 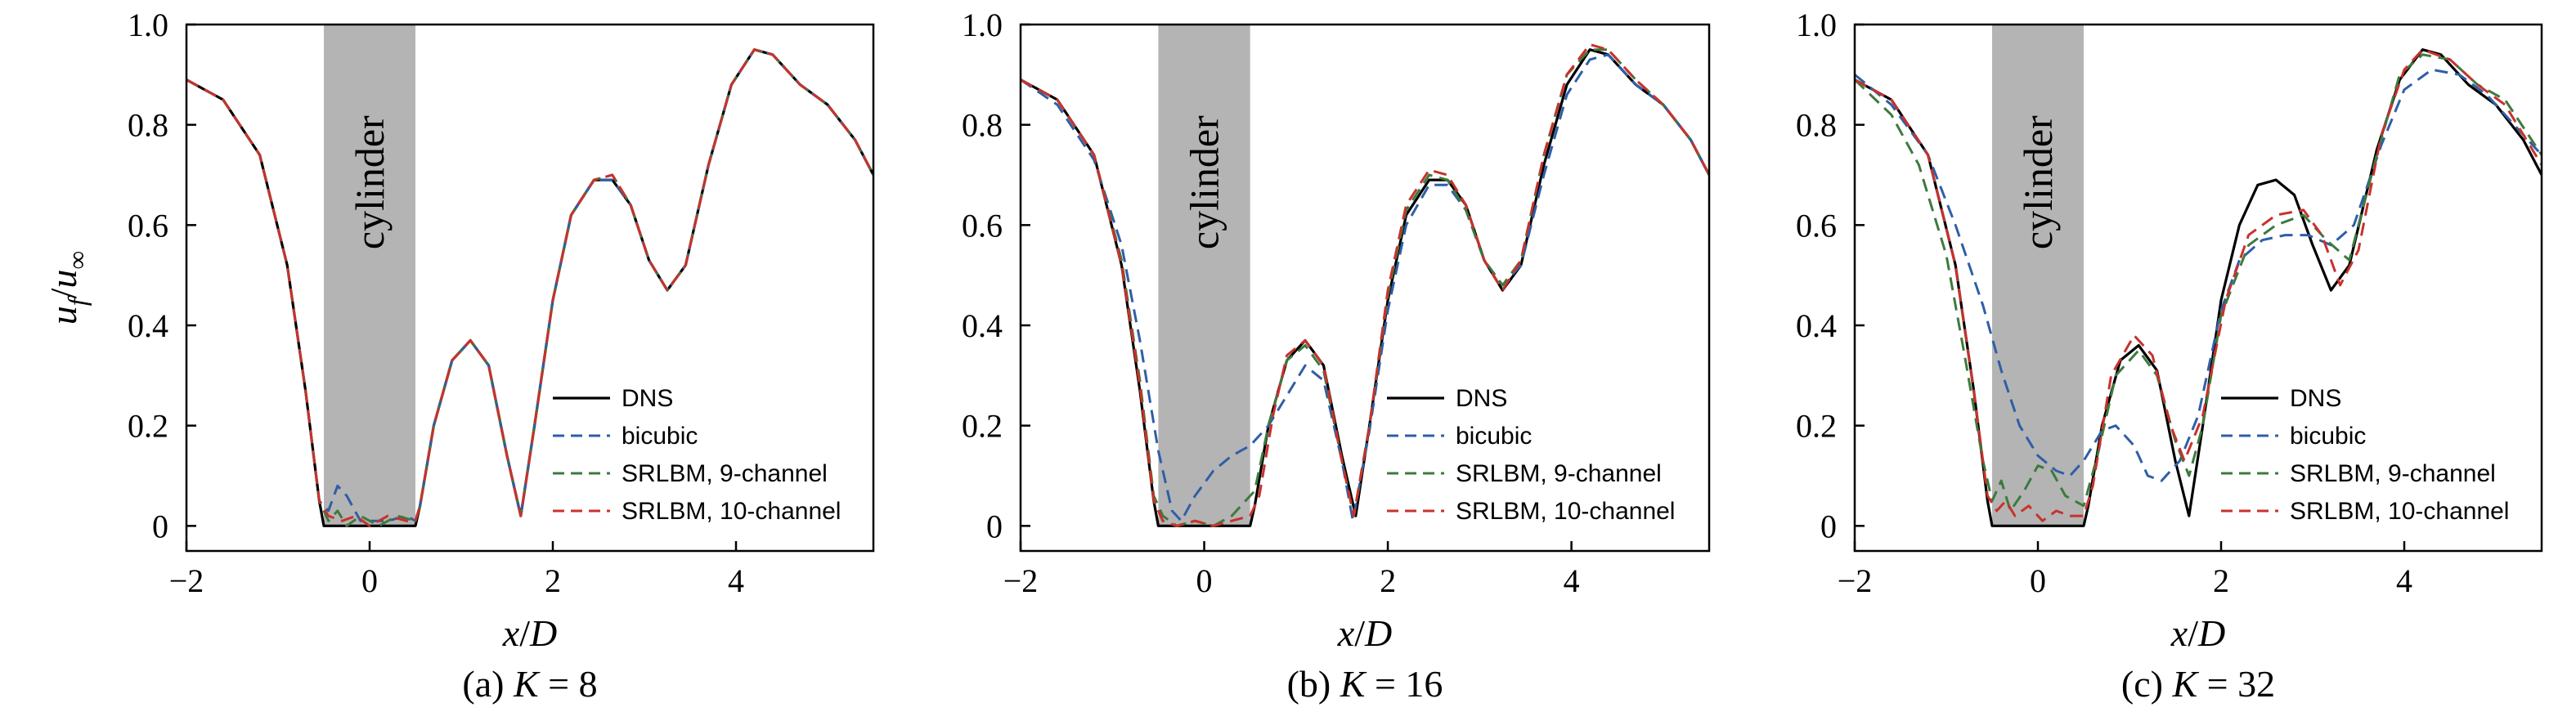 I want to click on panel-caption: (a) K = 8, so click(x=529, y=684).